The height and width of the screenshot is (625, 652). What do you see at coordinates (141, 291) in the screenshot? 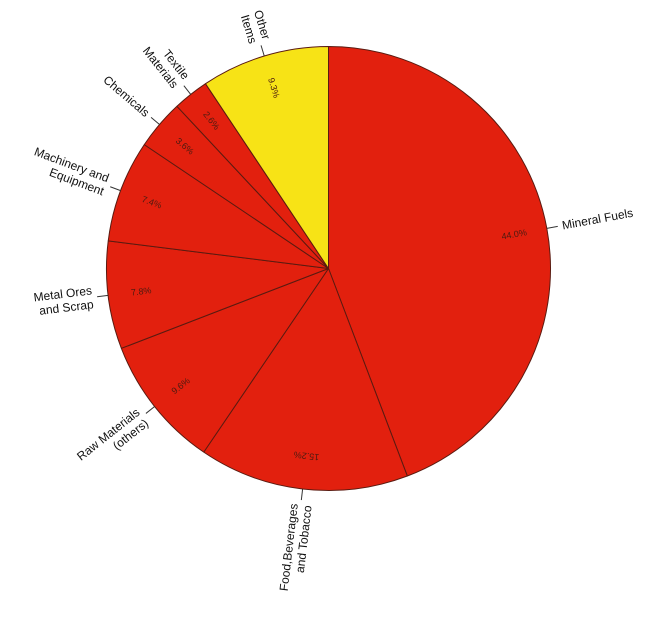
I see `data-label: 7.8%` at bounding box center [141, 291].